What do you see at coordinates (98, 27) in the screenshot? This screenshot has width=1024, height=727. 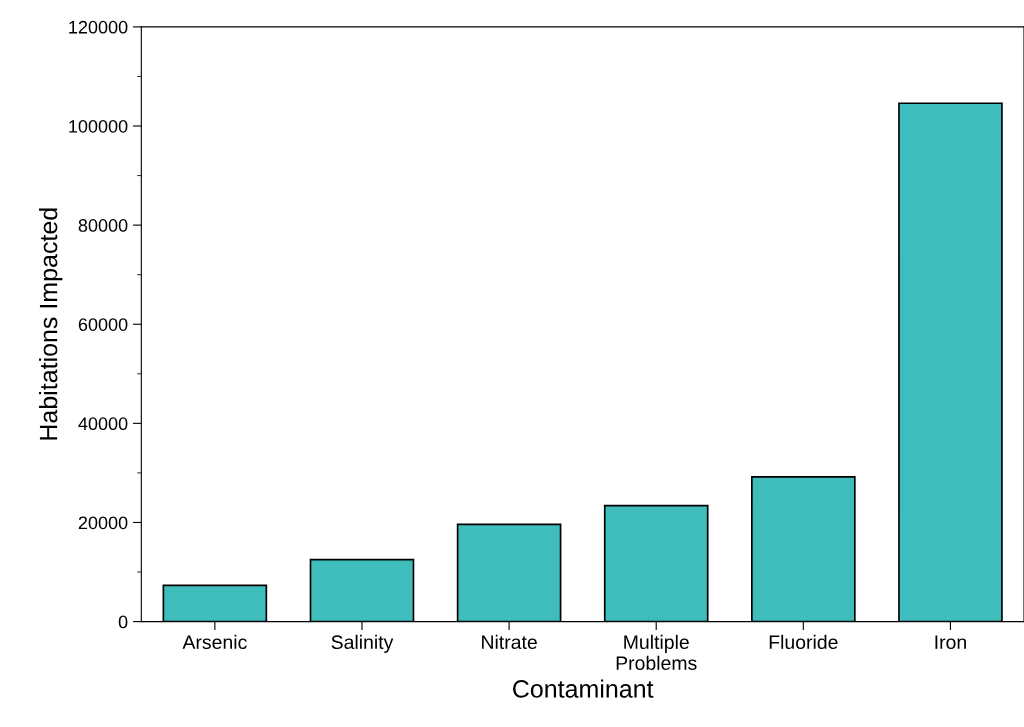 I see `y-tick-label: 120000` at bounding box center [98, 27].